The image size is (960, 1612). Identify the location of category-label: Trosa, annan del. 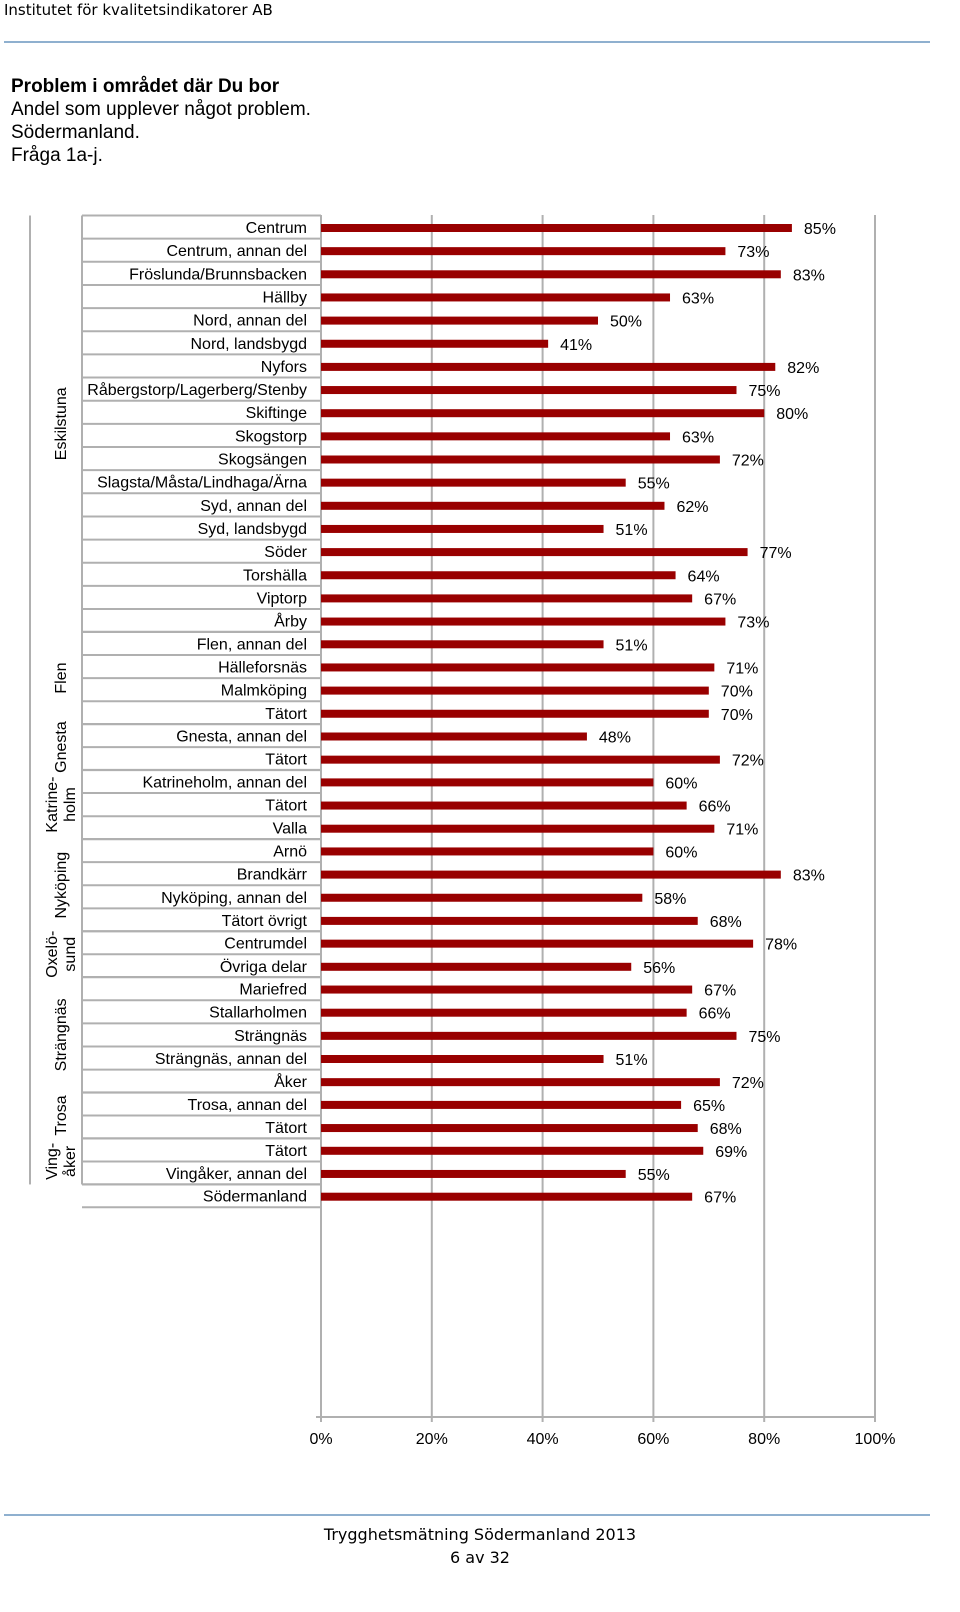
(247, 1105).